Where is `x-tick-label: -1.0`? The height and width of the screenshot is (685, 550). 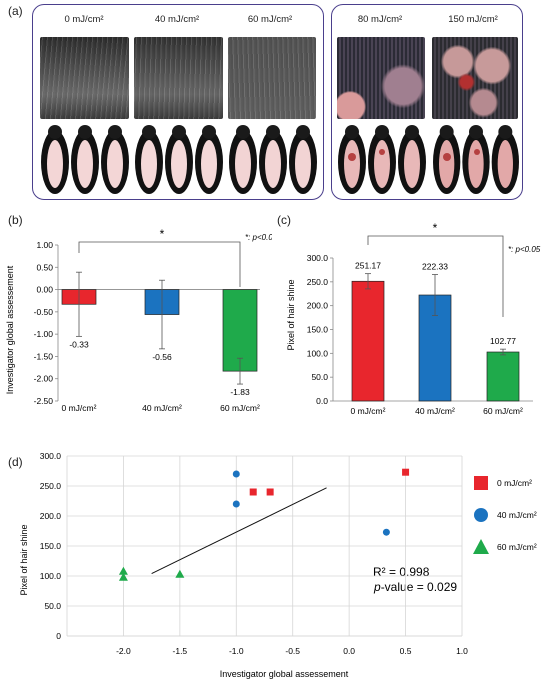
x-tick-label: -1.0 is located at coordinates (236, 651).